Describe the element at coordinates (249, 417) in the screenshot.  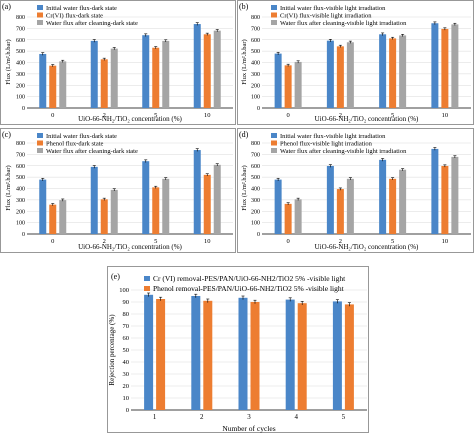
I see `x-tick-label: 3` at that location.